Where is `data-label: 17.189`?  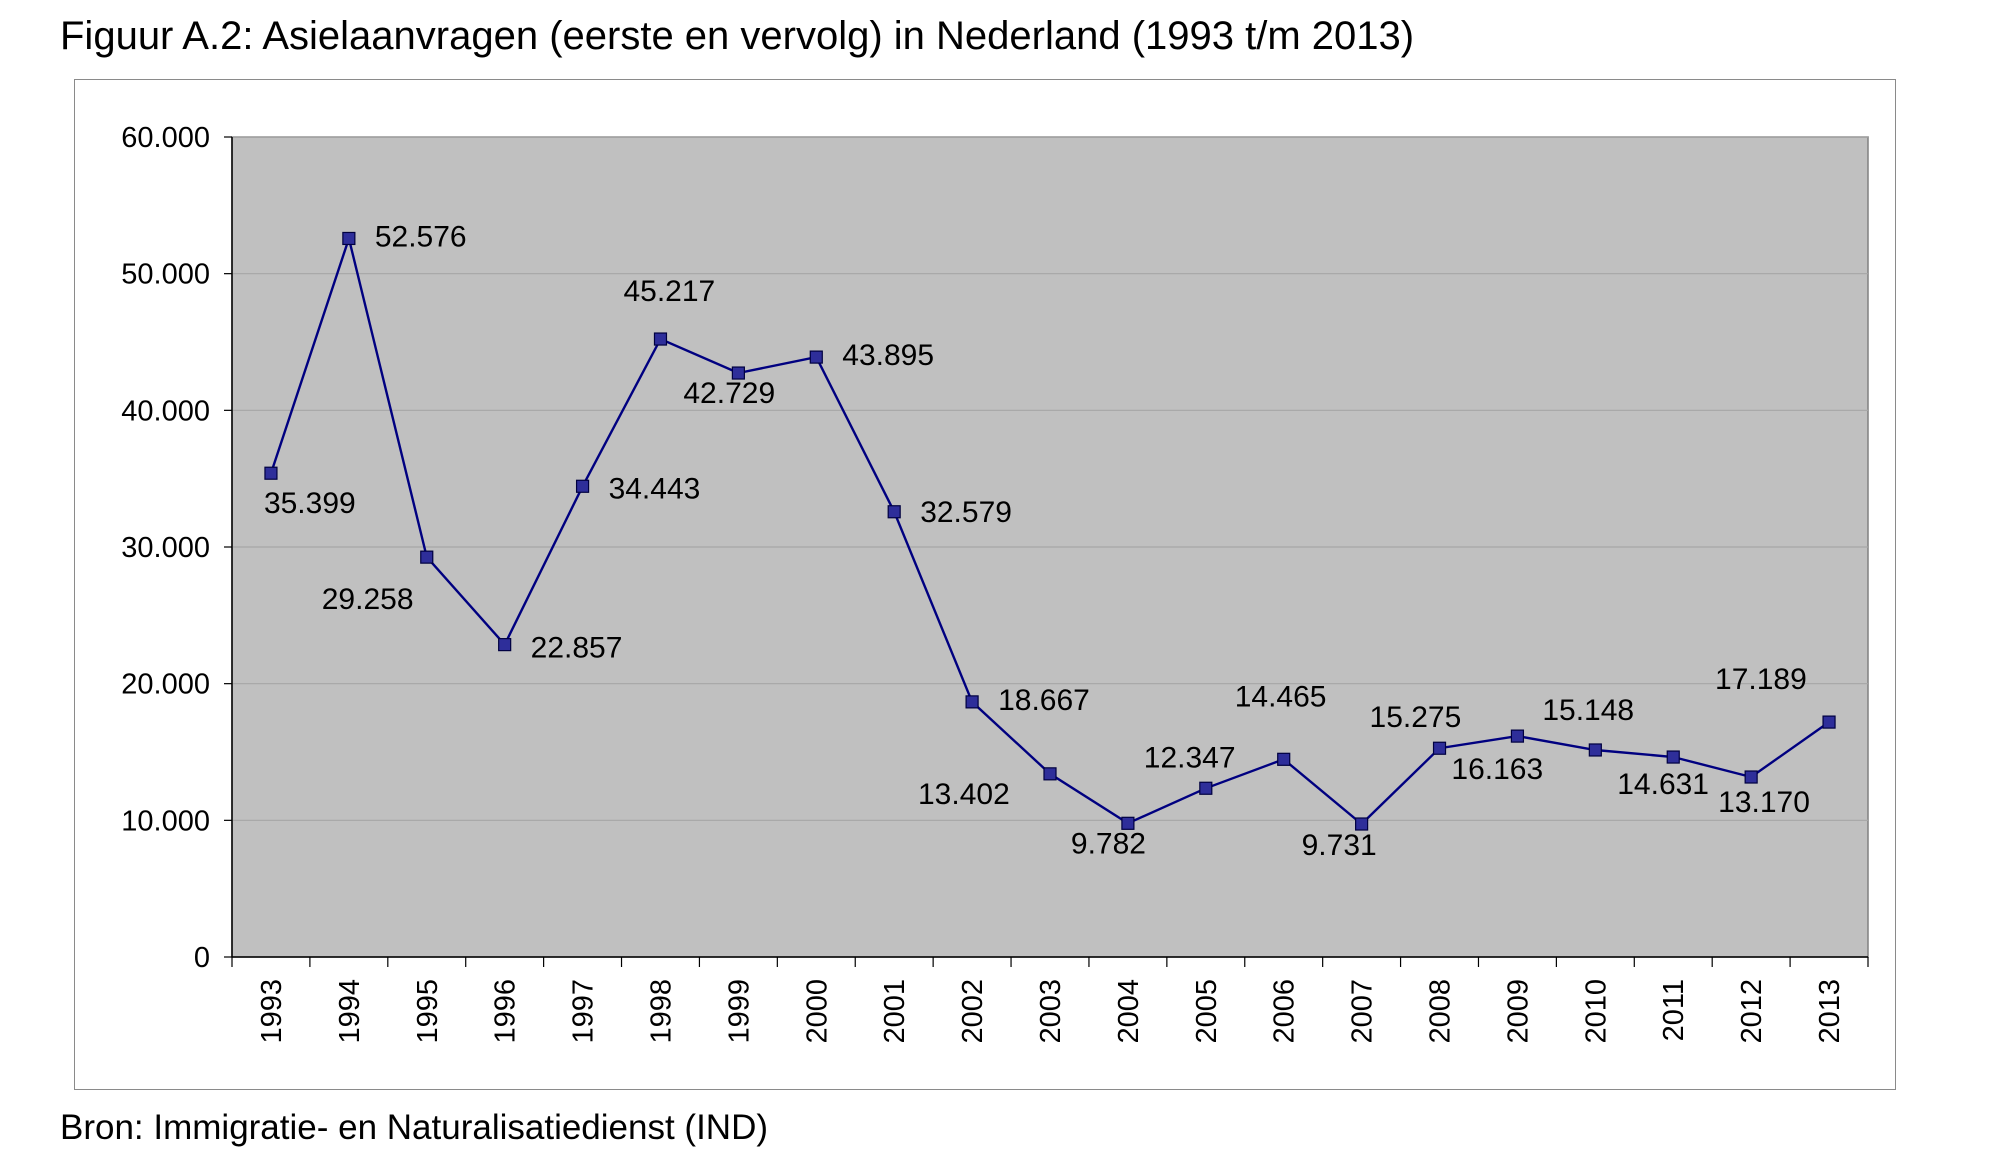
data-label: 17.189 is located at coordinates (1761, 679).